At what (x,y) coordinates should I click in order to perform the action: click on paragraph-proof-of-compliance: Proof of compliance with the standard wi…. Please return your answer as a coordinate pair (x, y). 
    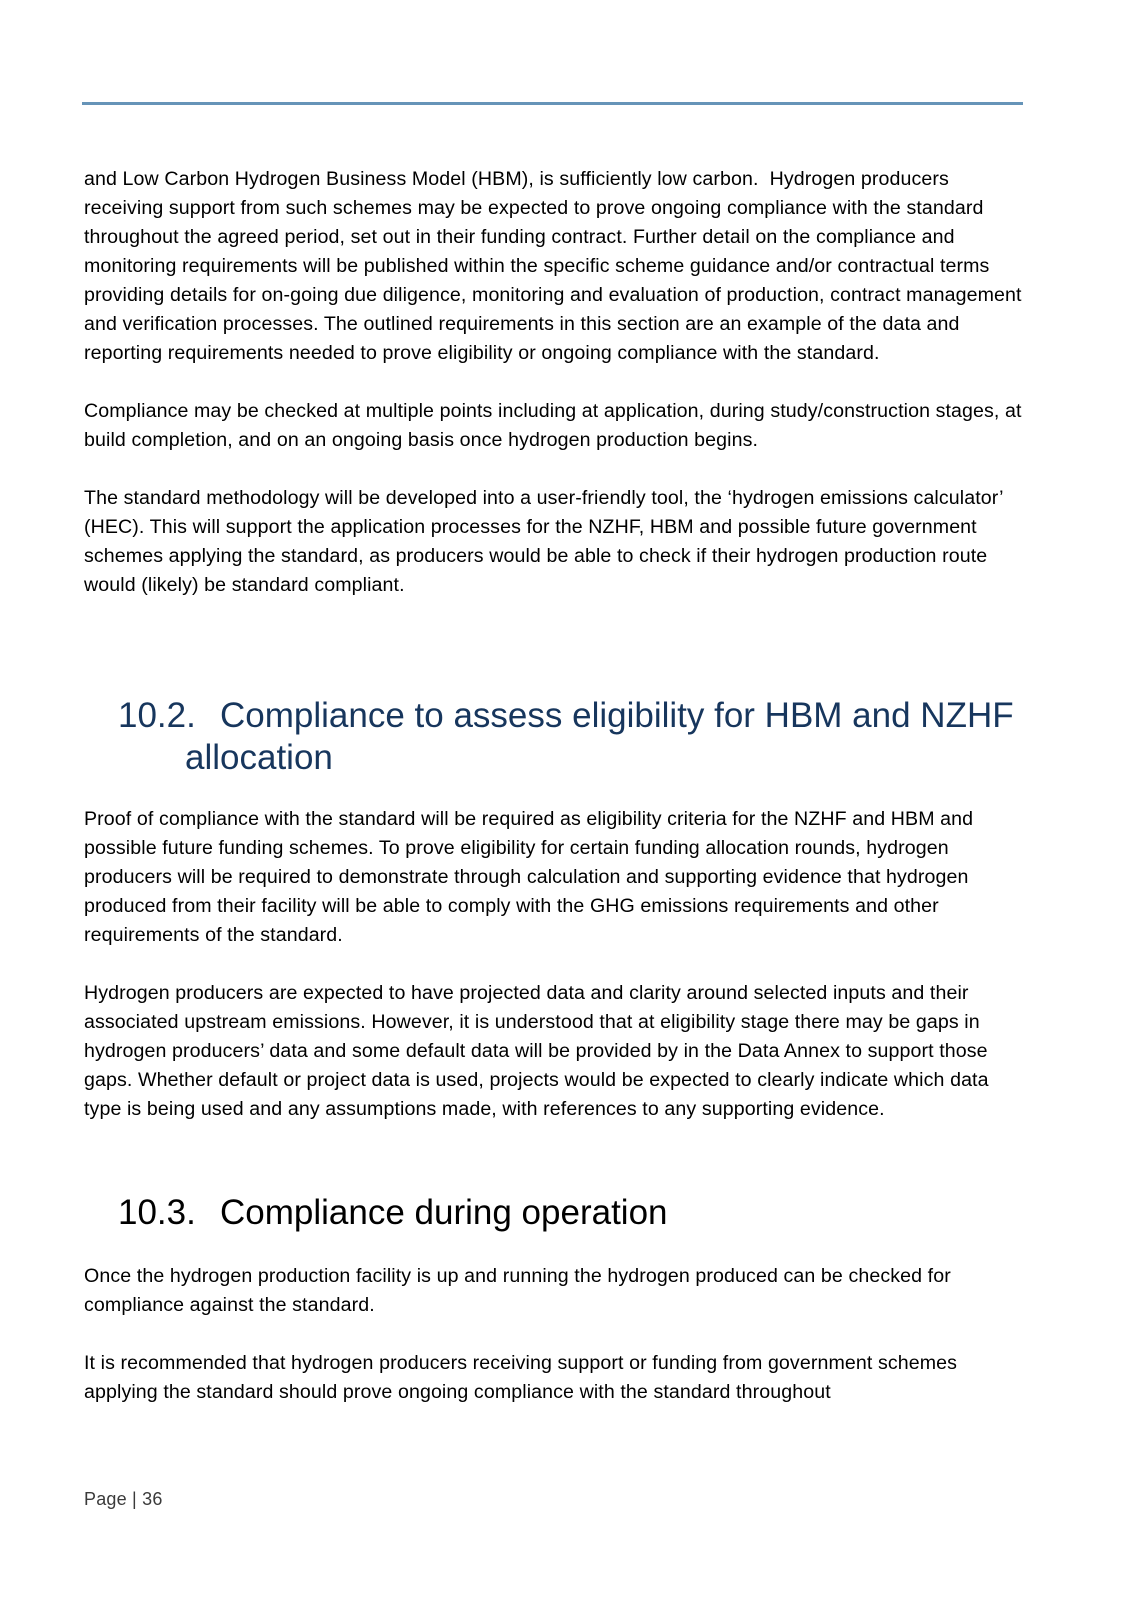
    Looking at the image, I should click on (531, 877).